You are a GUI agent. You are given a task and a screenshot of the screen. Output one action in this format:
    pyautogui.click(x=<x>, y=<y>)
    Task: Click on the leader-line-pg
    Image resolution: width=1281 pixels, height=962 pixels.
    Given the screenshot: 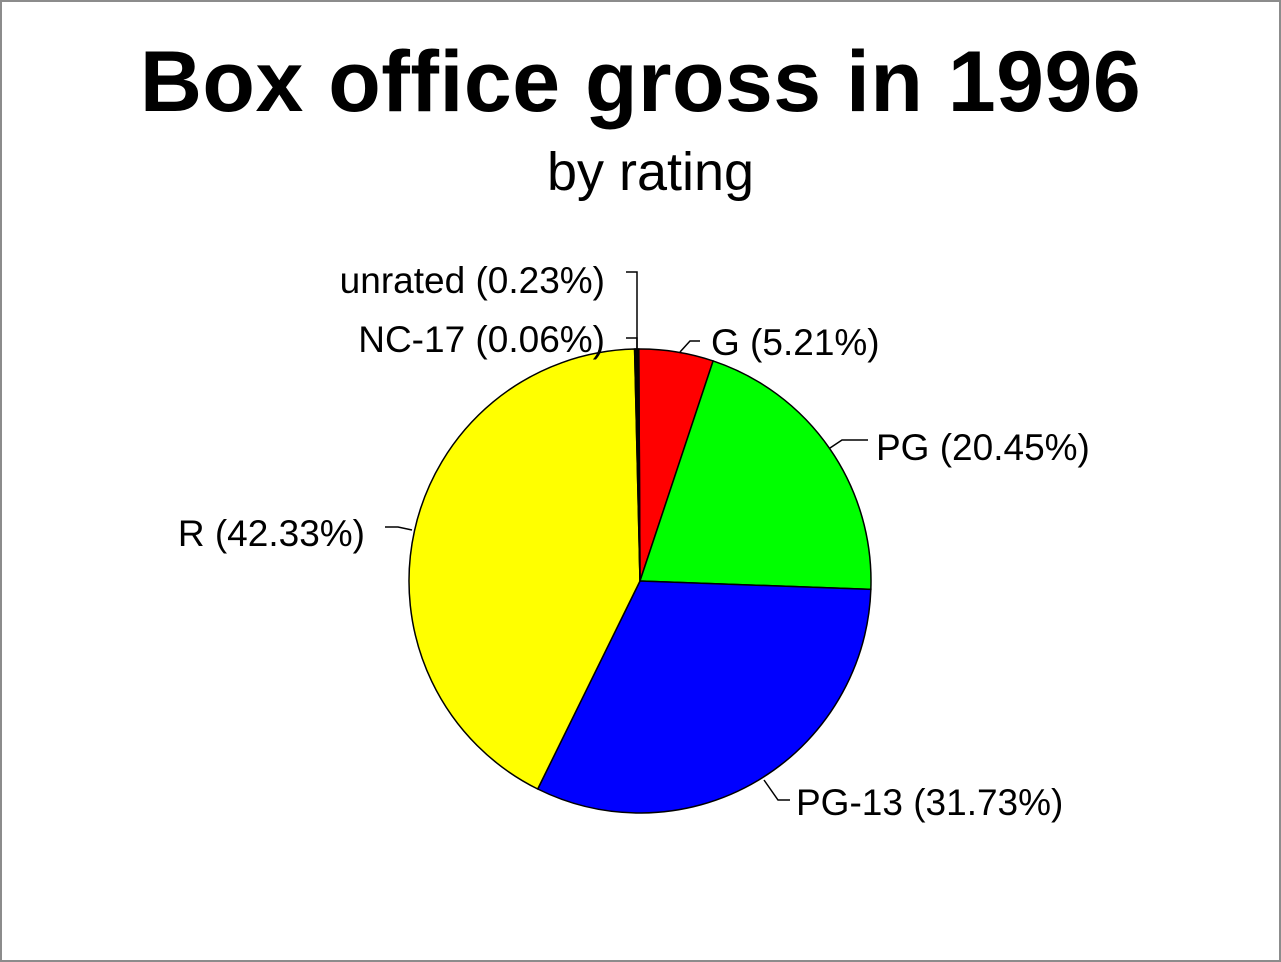 What is the action you would take?
    pyautogui.click(x=849, y=444)
    